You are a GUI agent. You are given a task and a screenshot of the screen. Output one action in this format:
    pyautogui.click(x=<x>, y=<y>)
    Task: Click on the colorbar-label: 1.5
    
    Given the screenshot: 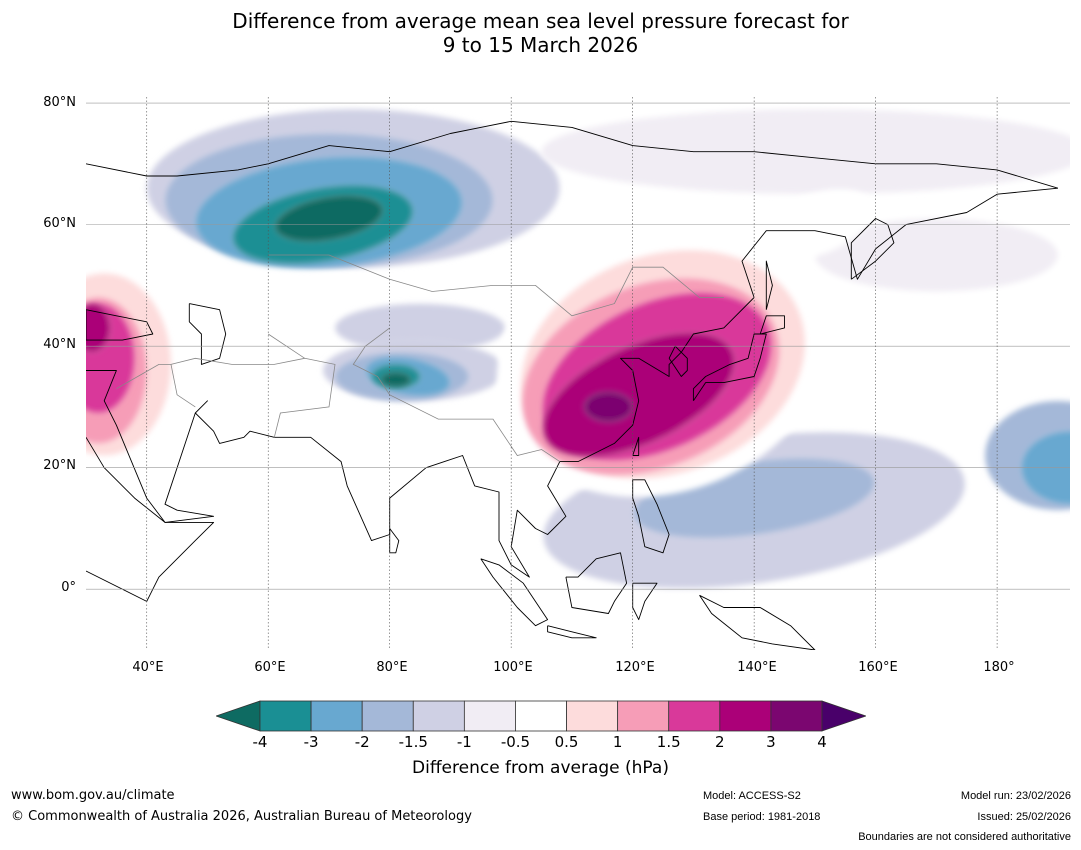 What is the action you would take?
    pyautogui.click(x=668, y=742)
    